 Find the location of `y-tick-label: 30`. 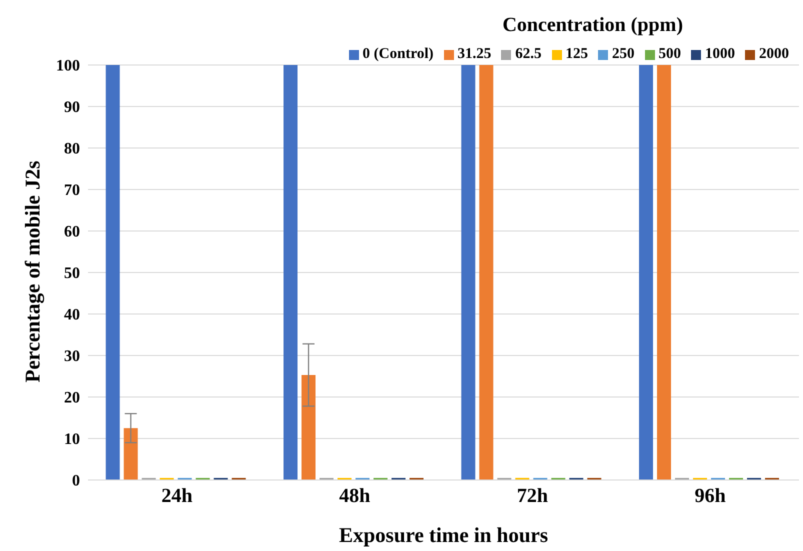

y-tick-label: 30 is located at coordinates (72, 357).